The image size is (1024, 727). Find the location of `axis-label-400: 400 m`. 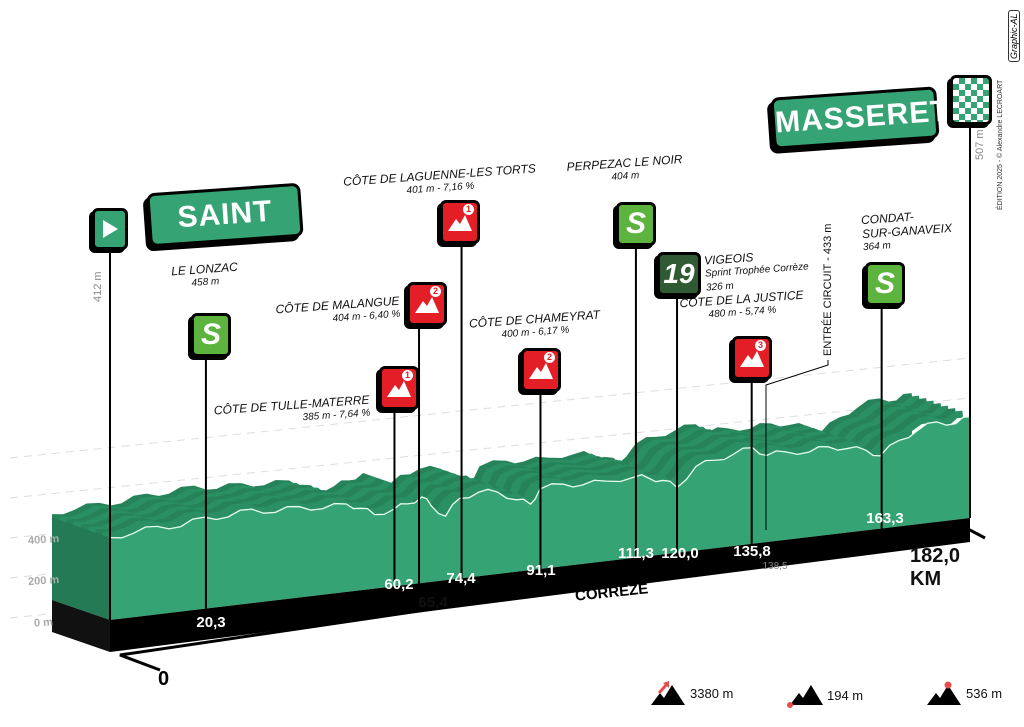

axis-label-400: 400 m is located at coordinates (43, 540).